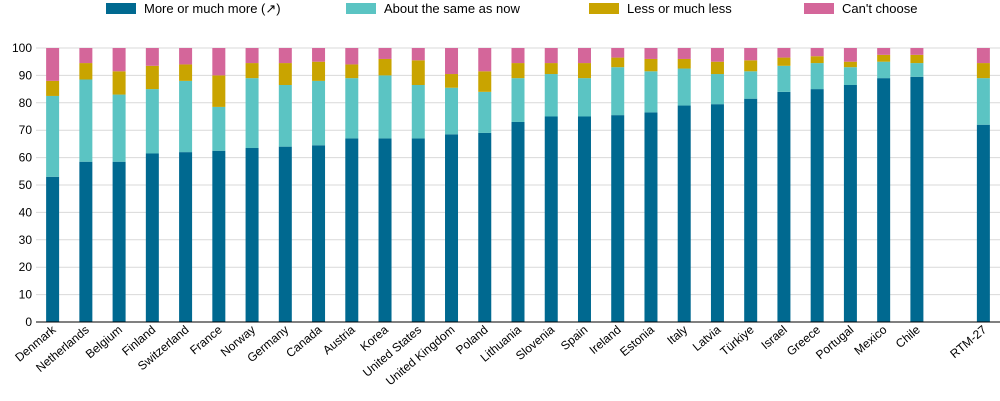 This screenshot has height=401, width=1000. I want to click on y-axis: 0 10 20 30 40 50 60 70 80 90 100, so click(22, 185).